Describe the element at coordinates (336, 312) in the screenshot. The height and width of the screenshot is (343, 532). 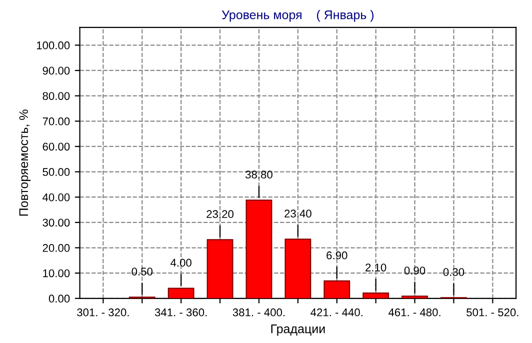
I see `x-tick-label: 421. - 440.` at that location.